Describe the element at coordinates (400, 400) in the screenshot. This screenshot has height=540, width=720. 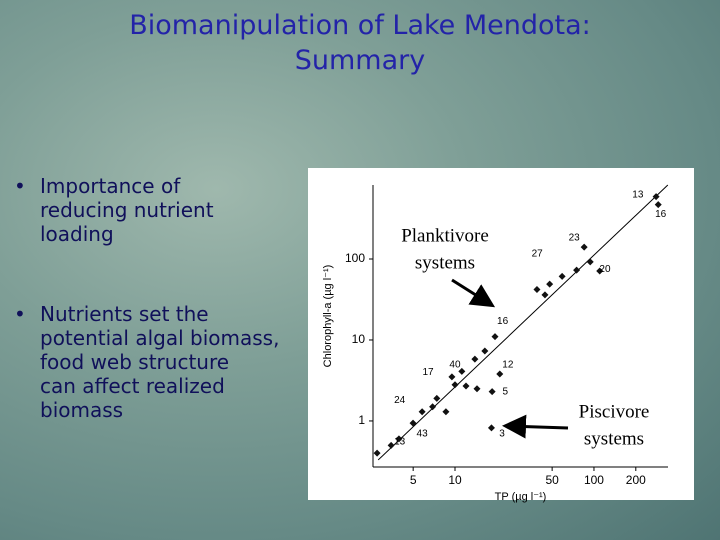
I see `point-label: 24` at that location.